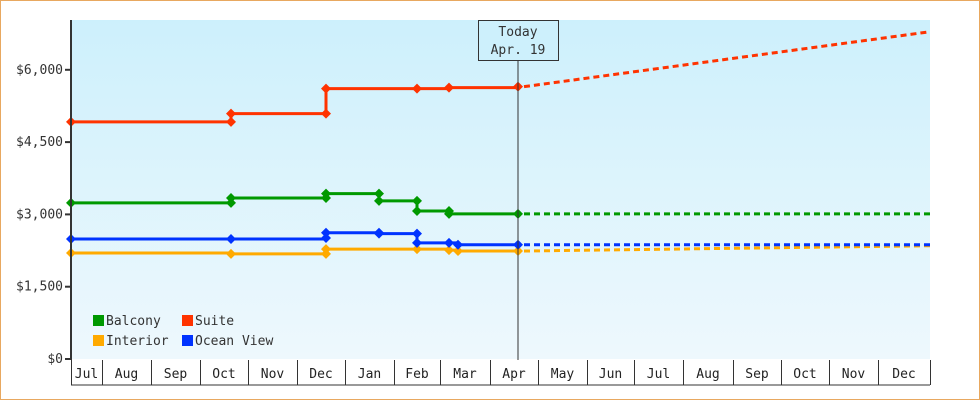 This screenshot has height=400, width=980. Describe the element at coordinates (514, 374) in the screenshot. I see `month-label: Apr` at that location.